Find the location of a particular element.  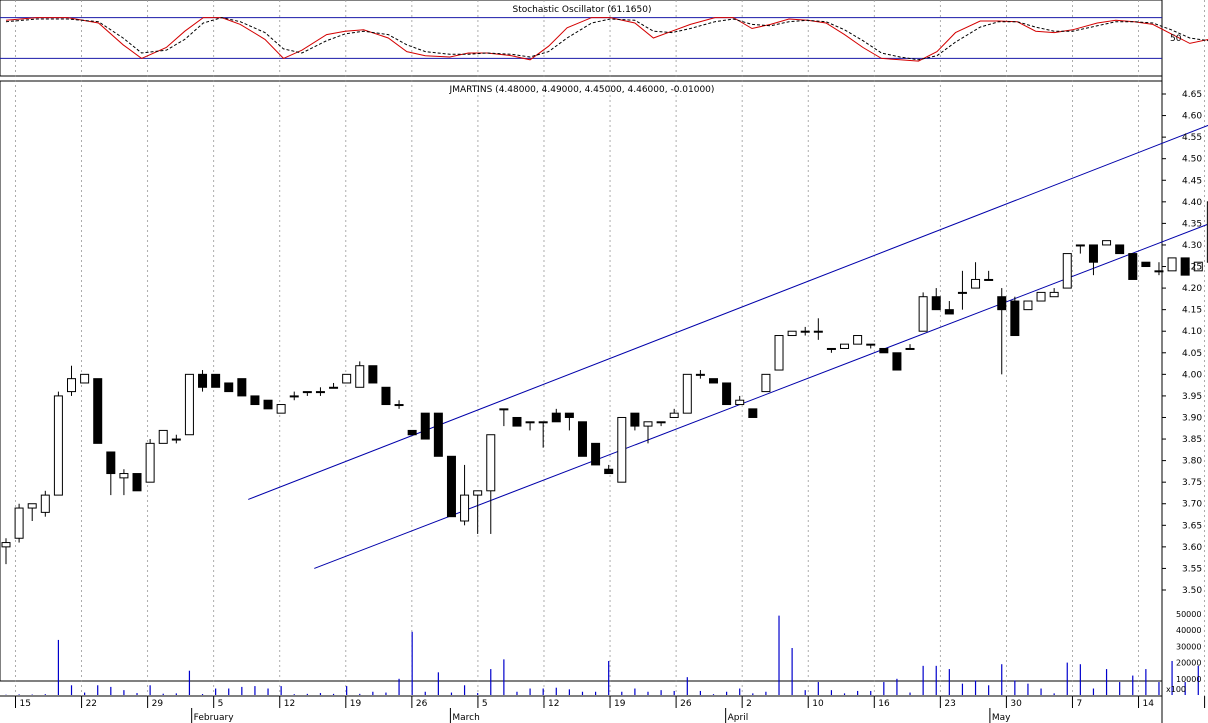

price-tick-label: 4.35 is located at coordinates (1192, 224).